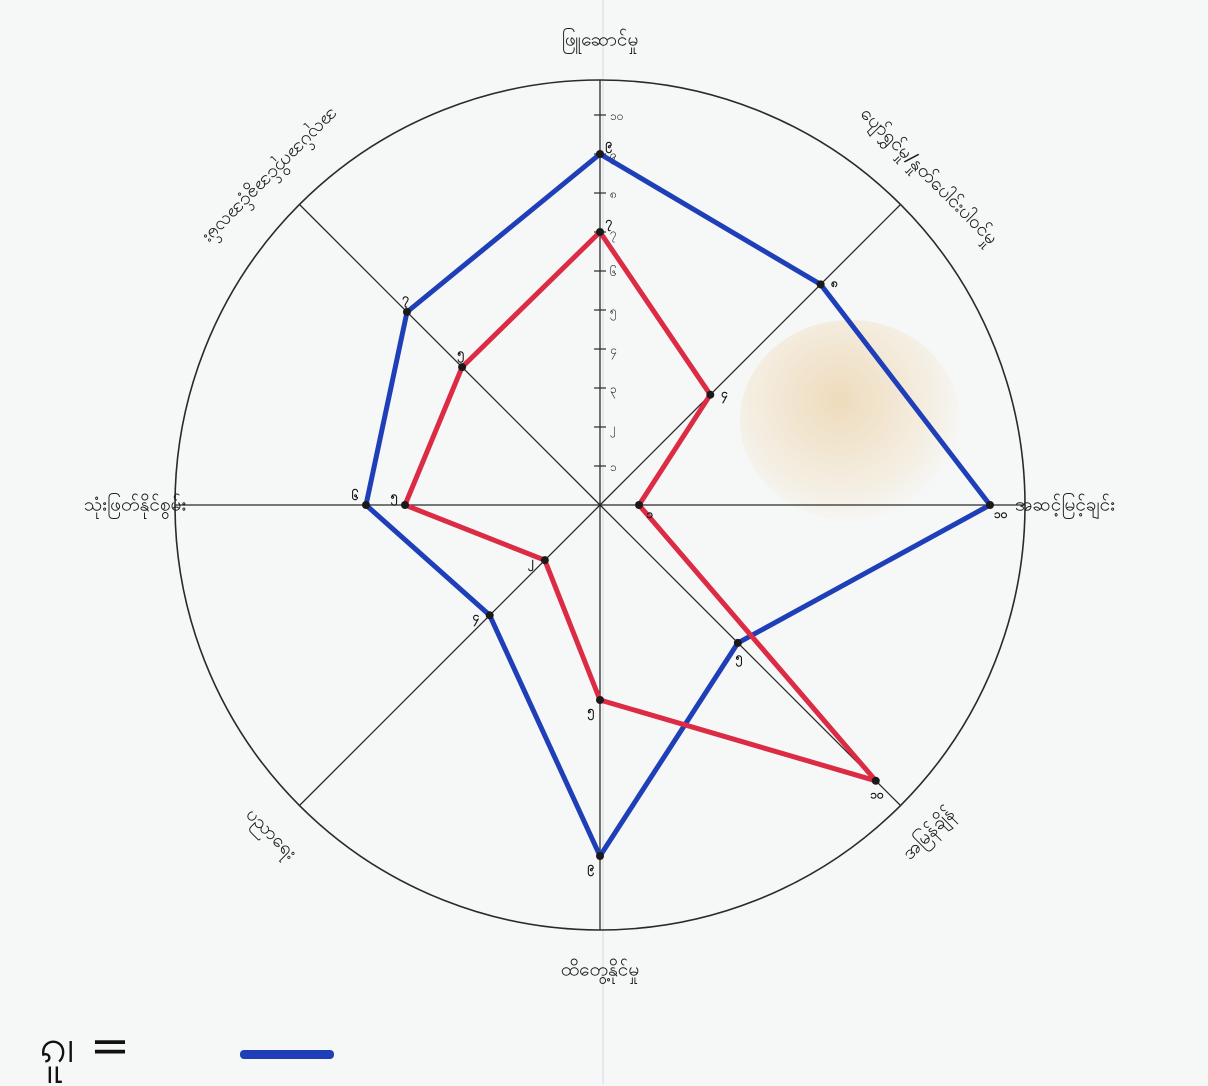 This screenshot has width=1208, height=1086. What do you see at coordinates (929, 834) in the screenshot?
I see `axis-label-3: အမြန်ချိန်` at bounding box center [929, 834].